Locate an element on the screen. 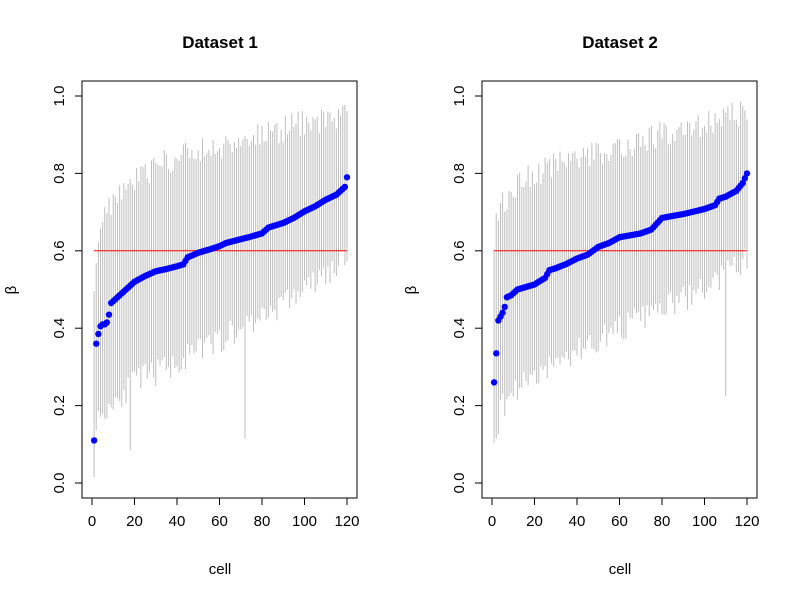 The height and width of the screenshot is (600, 800). chart-title: Dataset 1 is located at coordinates (220, 42).